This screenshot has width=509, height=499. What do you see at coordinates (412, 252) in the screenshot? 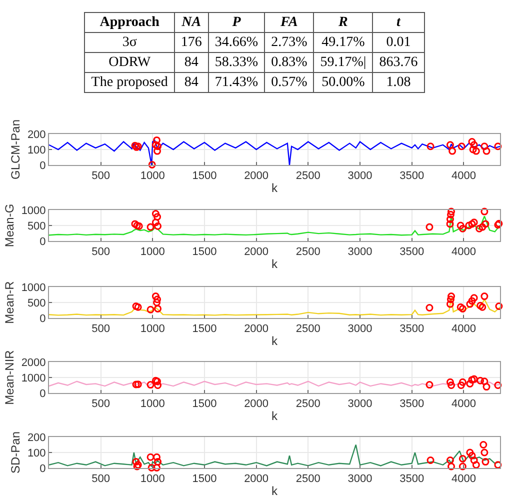
I see `x-tick-label: 3500` at bounding box center [412, 252].